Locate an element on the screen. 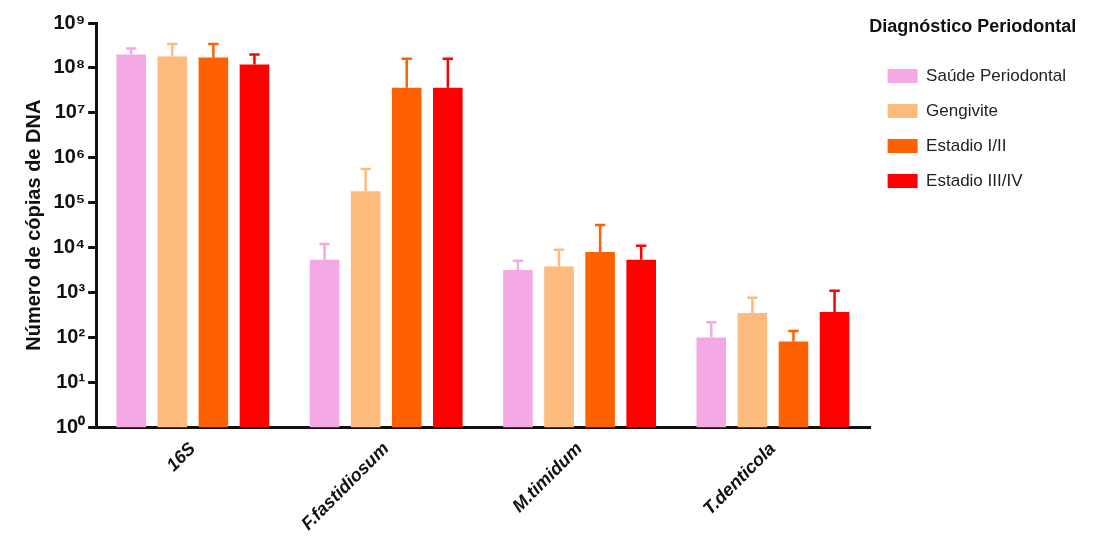 This screenshot has height=550, width=1094. y-tick-label: 10³ is located at coordinates (71, 291).